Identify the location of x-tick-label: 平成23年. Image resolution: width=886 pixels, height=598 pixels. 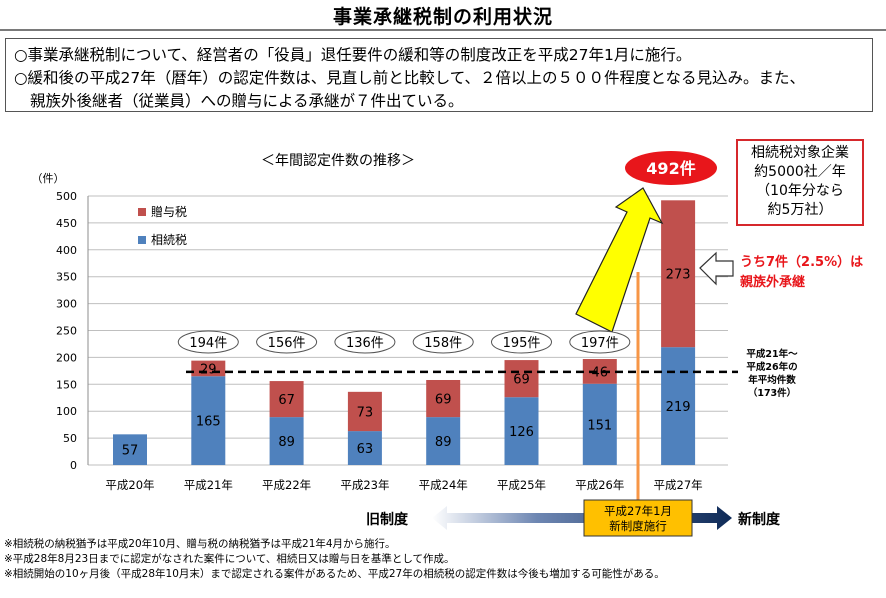
(364, 485).